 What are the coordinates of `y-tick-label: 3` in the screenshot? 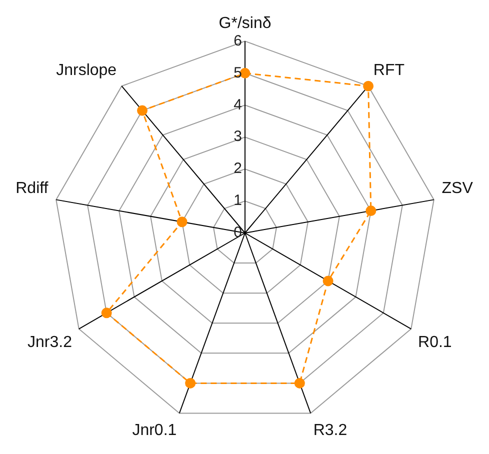 It's located at (238, 137).